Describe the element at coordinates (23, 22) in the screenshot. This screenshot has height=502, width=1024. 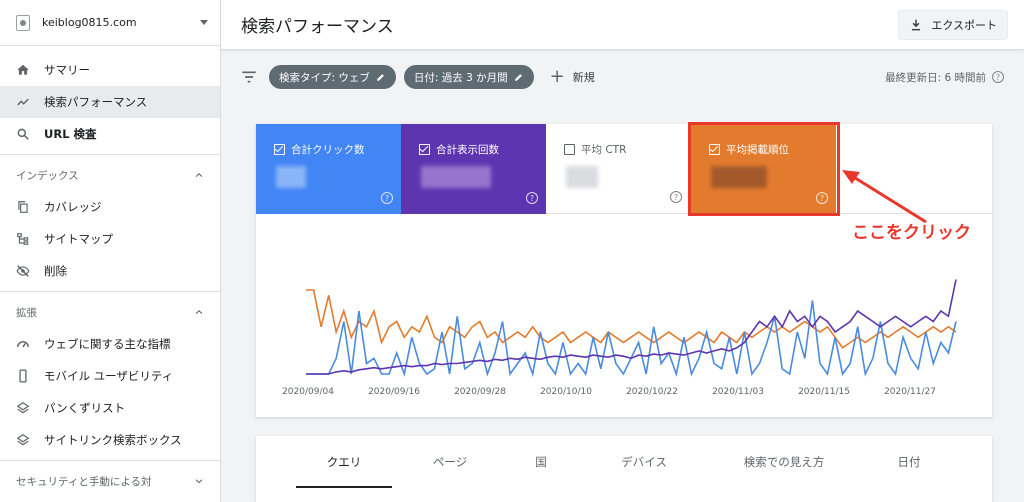
I see `site-favicon-icon` at that location.